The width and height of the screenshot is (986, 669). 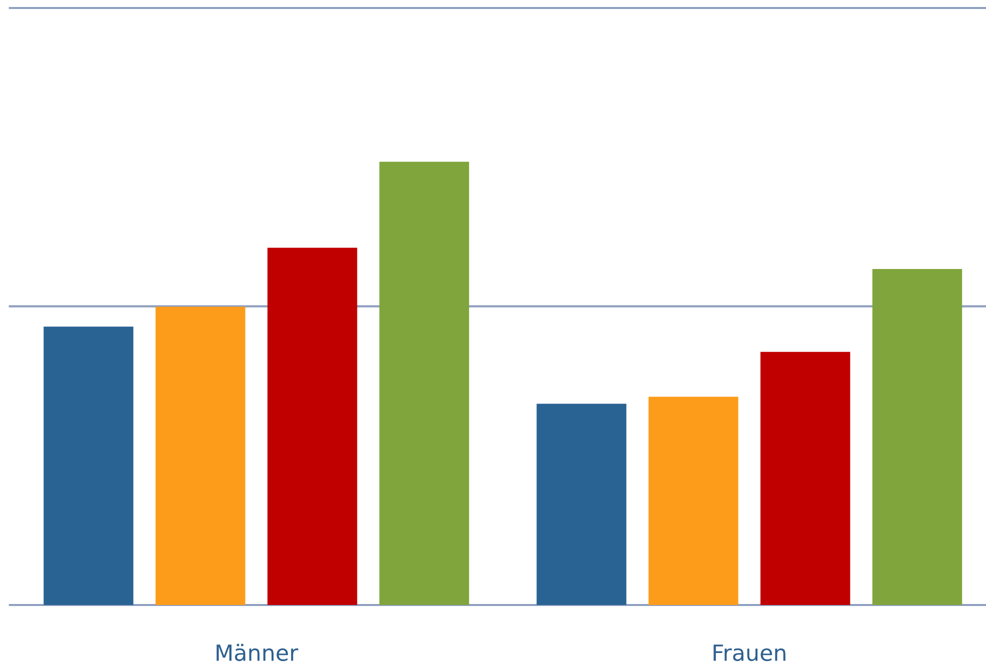 I want to click on x-tick-label: Frauen, so click(x=750, y=653).